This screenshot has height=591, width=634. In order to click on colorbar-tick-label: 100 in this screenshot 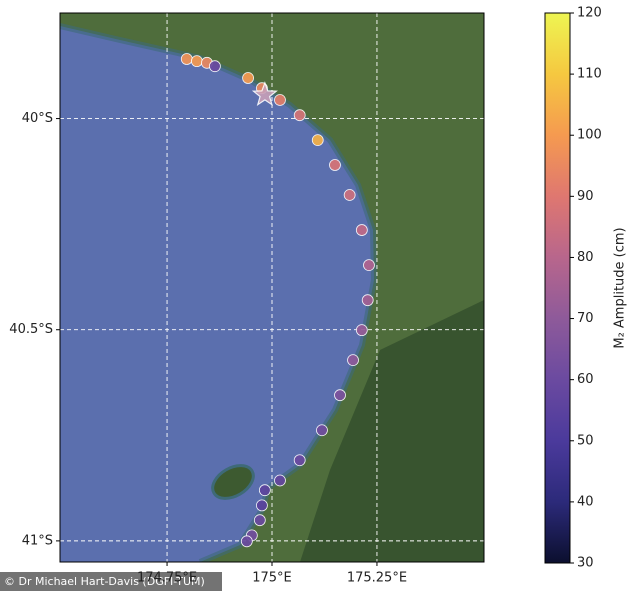, I will do `click(589, 135)`.